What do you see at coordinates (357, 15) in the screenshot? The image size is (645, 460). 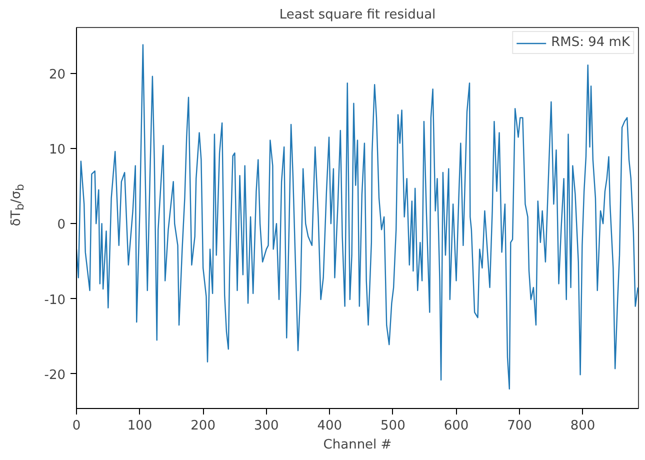 I see `chart-title: Least square fit residual` at bounding box center [357, 15].